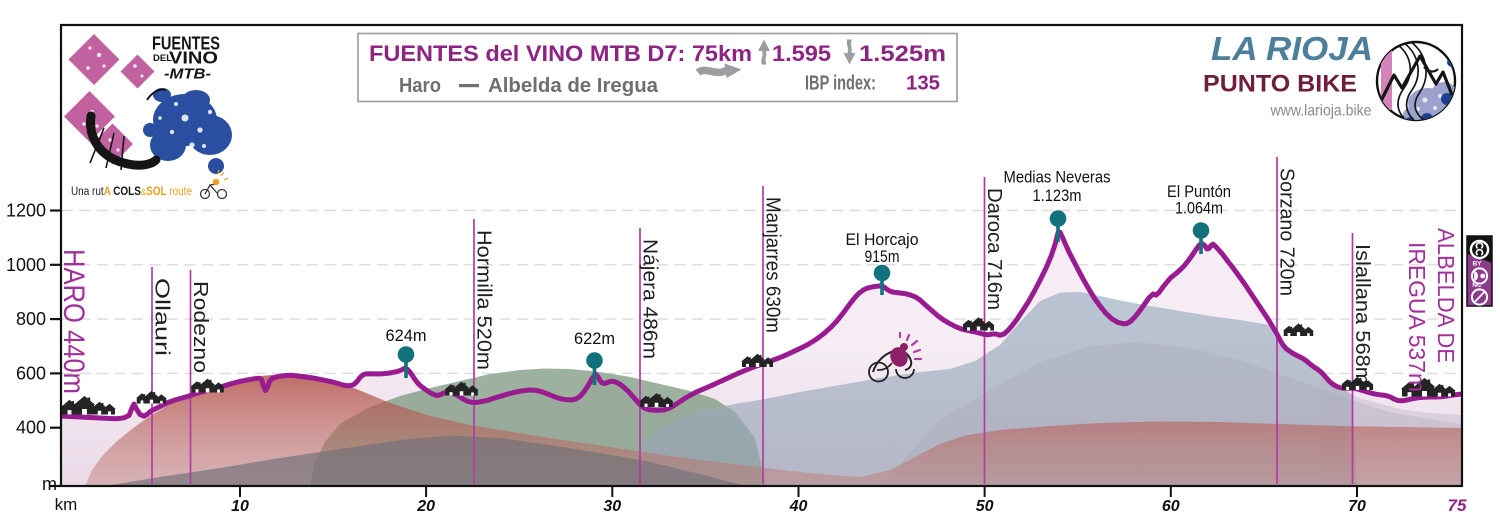 Image resolution: width=1500 pixels, height=516 pixels. Describe the element at coordinates (240, 506) in the screenshot. I see `svg-text: 10` at that location.